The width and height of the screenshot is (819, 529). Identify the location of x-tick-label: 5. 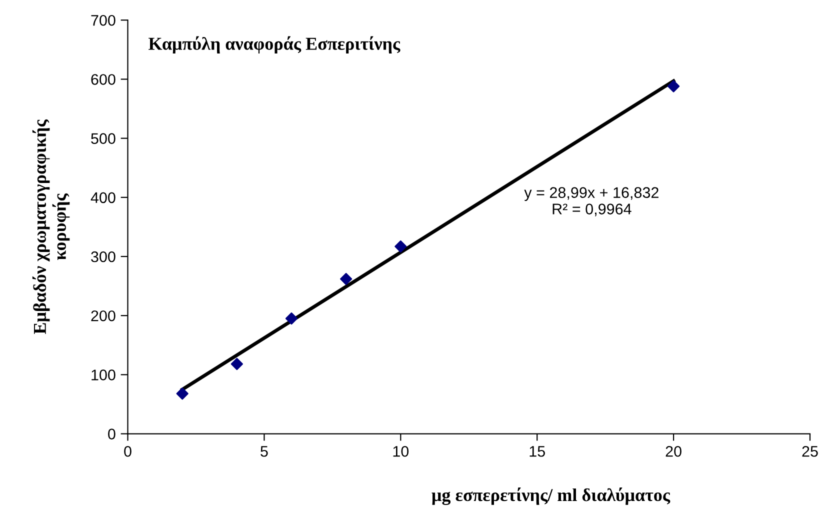
(264, 451).